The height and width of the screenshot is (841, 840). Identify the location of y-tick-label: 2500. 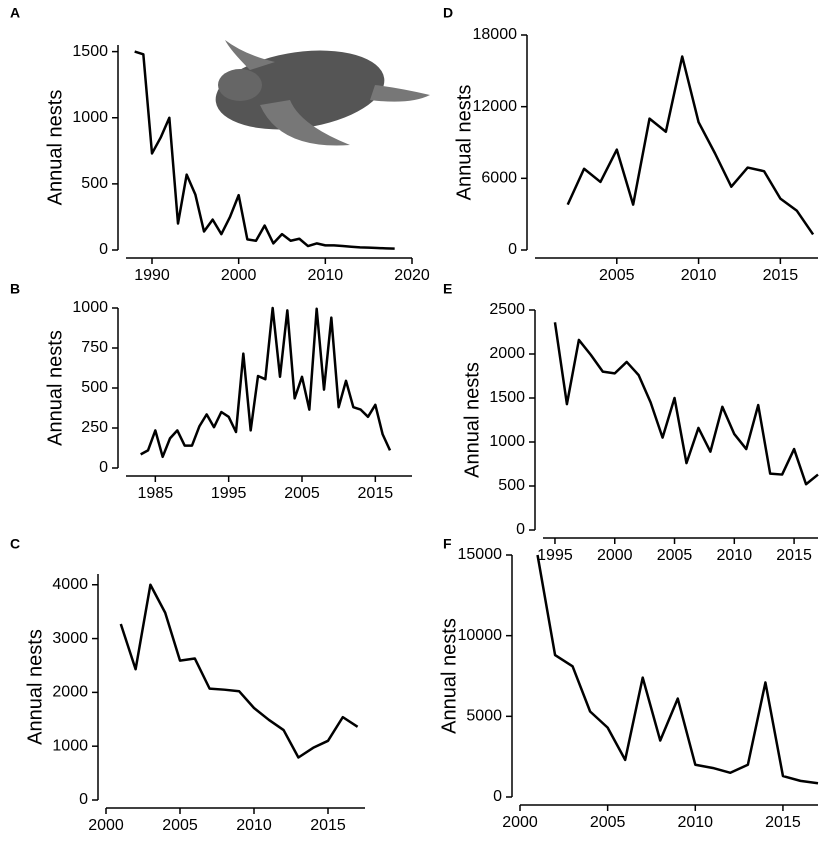
(507, 309).